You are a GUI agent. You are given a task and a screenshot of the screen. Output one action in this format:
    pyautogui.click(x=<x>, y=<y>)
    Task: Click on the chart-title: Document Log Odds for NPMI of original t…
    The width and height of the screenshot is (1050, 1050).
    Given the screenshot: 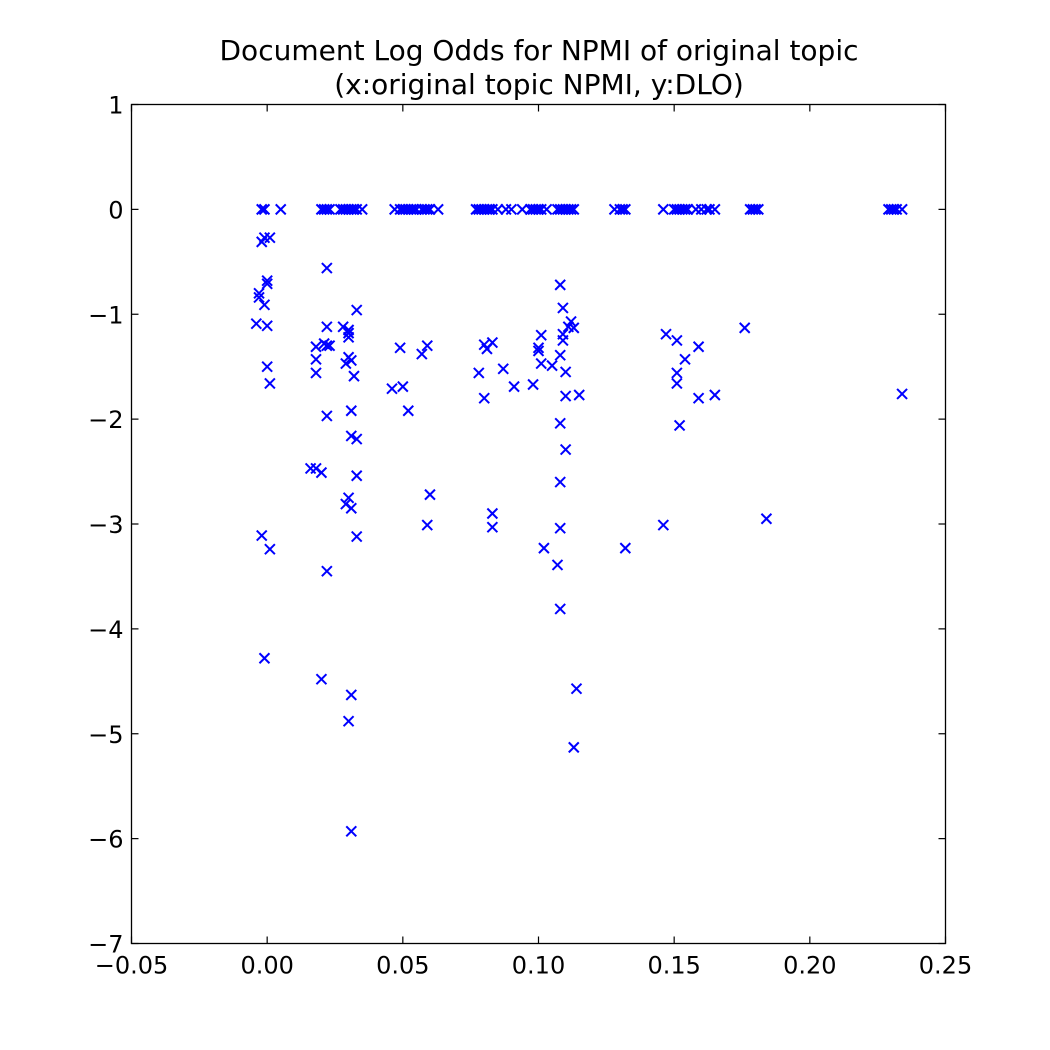 What is the action you would take?
    pyautogui.click(x=539, y=50)
    